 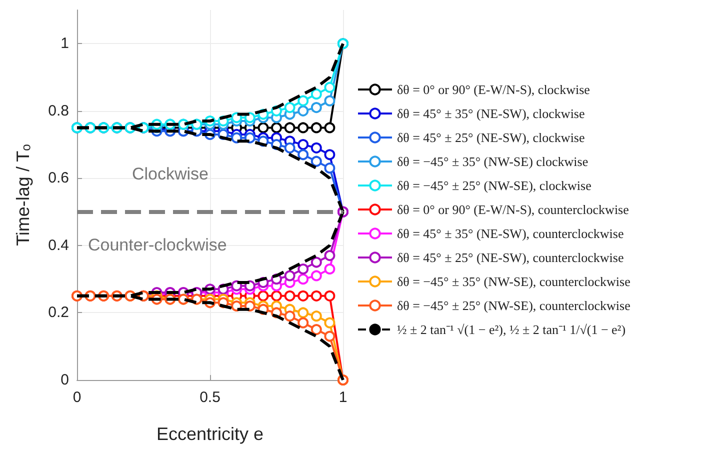 I want to click on legend-label: δθ = 45° ± 35° (NE-SW), counterclockwise, so click(x=510, y=233).